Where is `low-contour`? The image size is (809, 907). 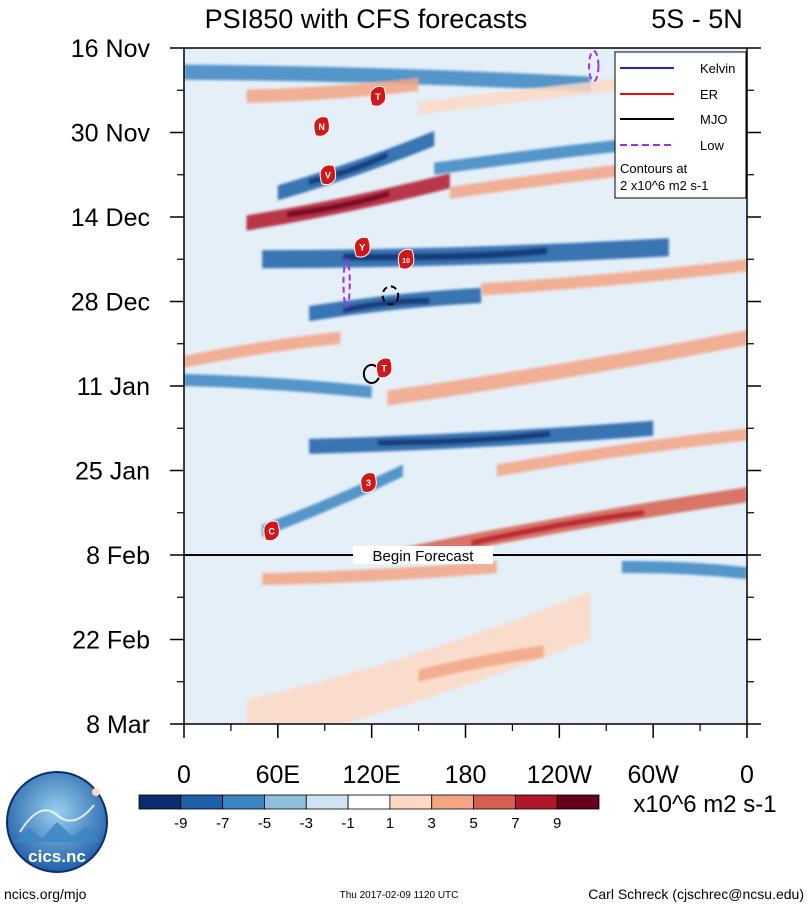
low-contour is located at coordinates (346, 283).